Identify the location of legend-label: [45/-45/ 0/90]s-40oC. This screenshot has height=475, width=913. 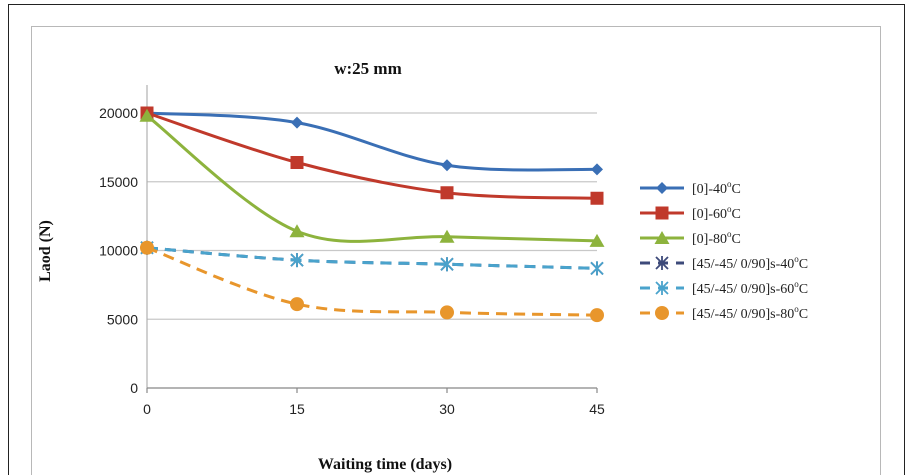
(750, 263).